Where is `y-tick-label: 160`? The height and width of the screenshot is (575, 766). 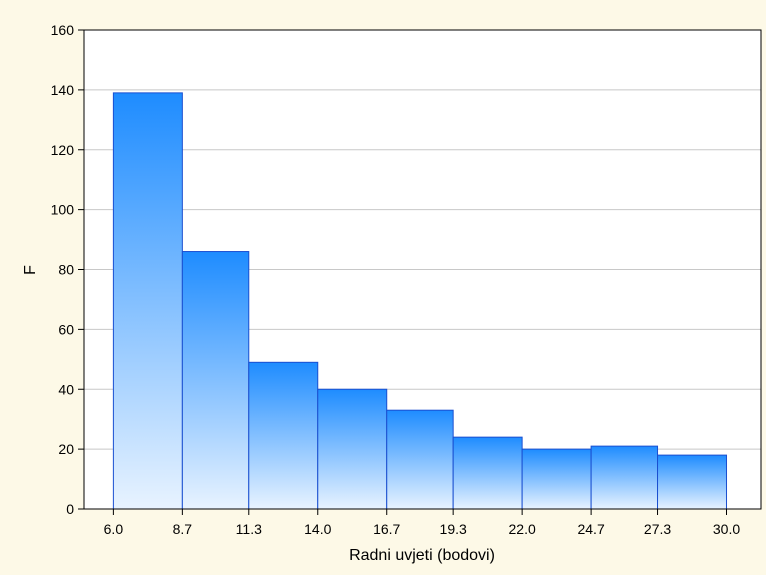 y-tick-label: 160 is located at coordinates (63, 30).